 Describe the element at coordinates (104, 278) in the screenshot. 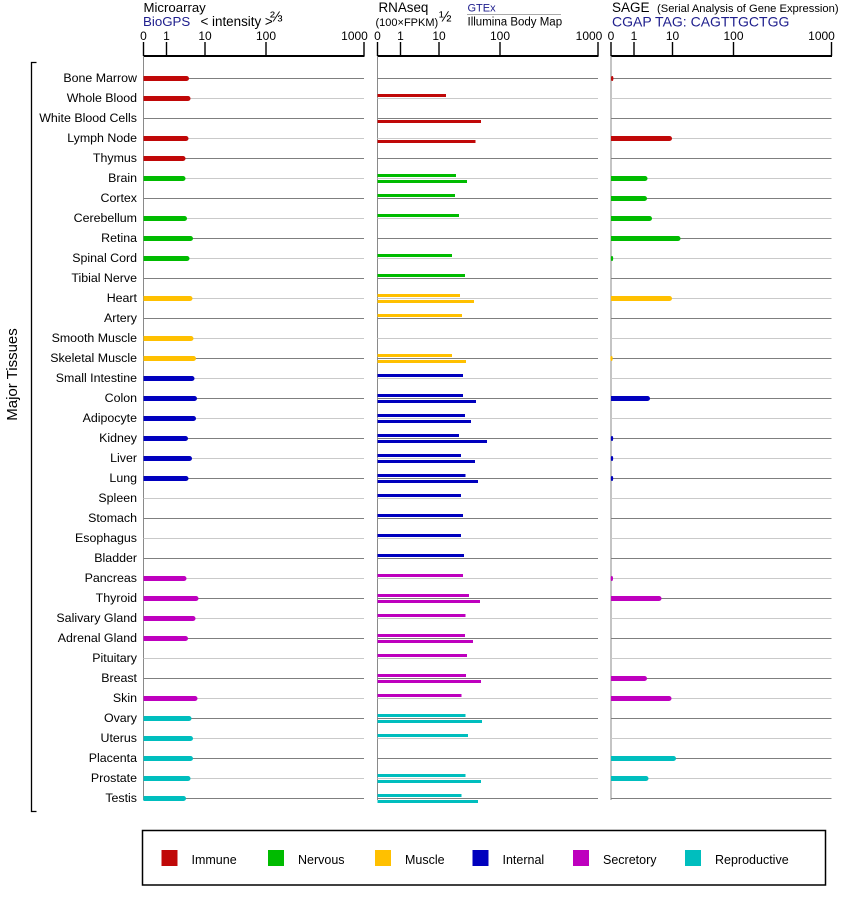

I see `svg-text: Tibial Nerve` at that location.